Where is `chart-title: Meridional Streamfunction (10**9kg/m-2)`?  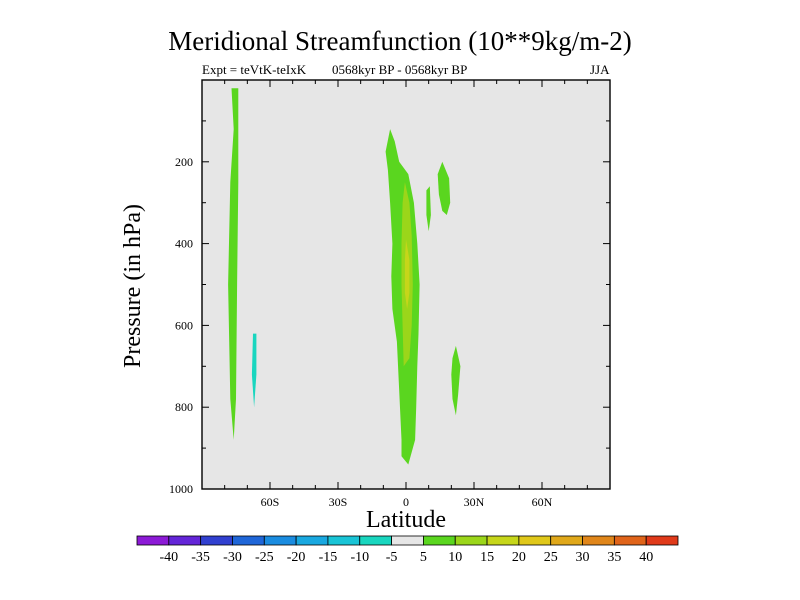
chart-title: Meridional Streamfunction (10**9kg/m-2) is located at coordinates (400, 41).